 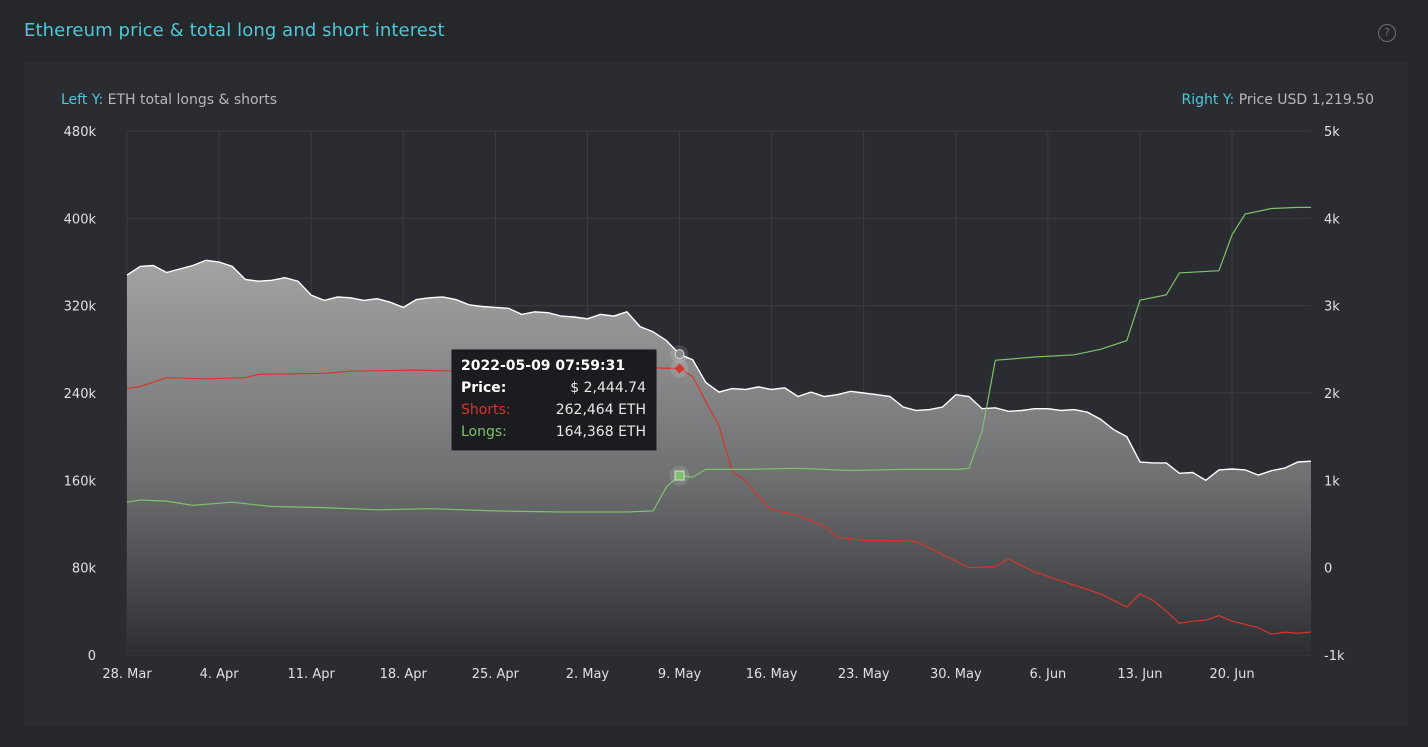 What do you see at coordinates (553, 388) in the screenshot?
I see `tooltip-price-row: Price: $ 2,444.74` at bounding box center [553, 388].